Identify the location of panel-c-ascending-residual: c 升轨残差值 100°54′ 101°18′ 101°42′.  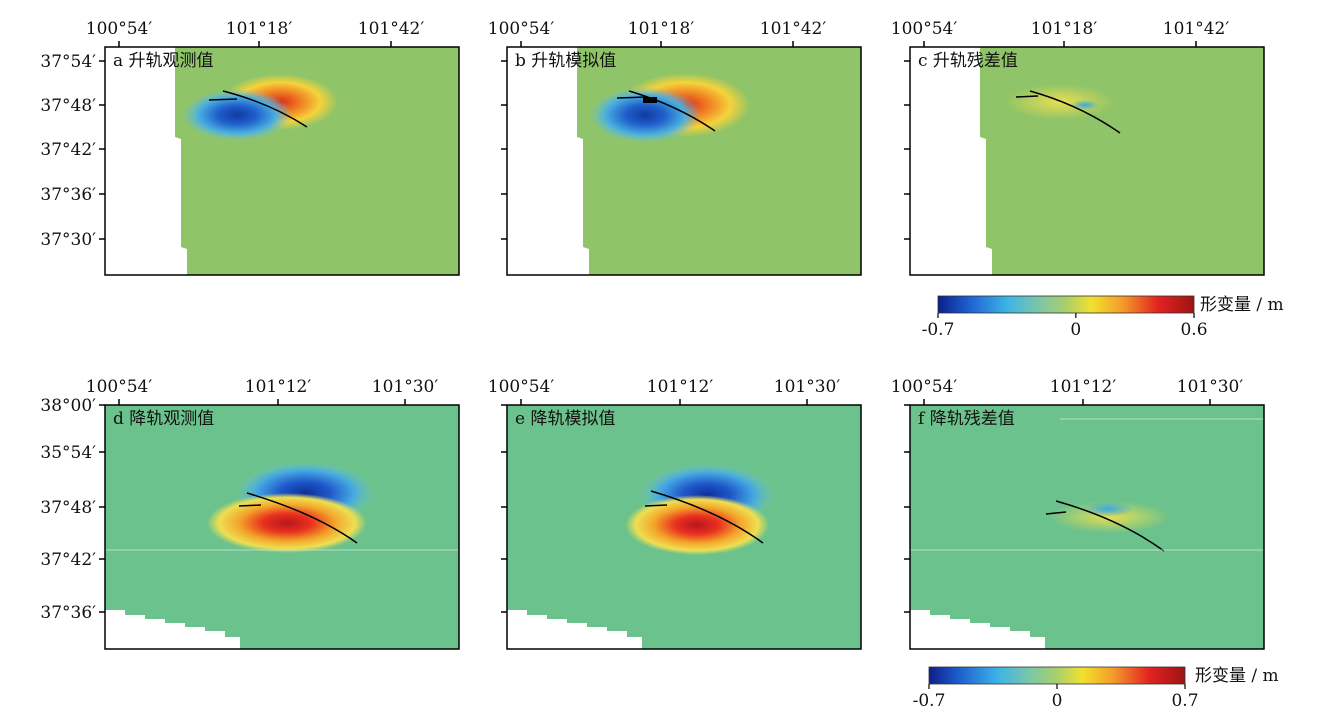
(1078, 147).